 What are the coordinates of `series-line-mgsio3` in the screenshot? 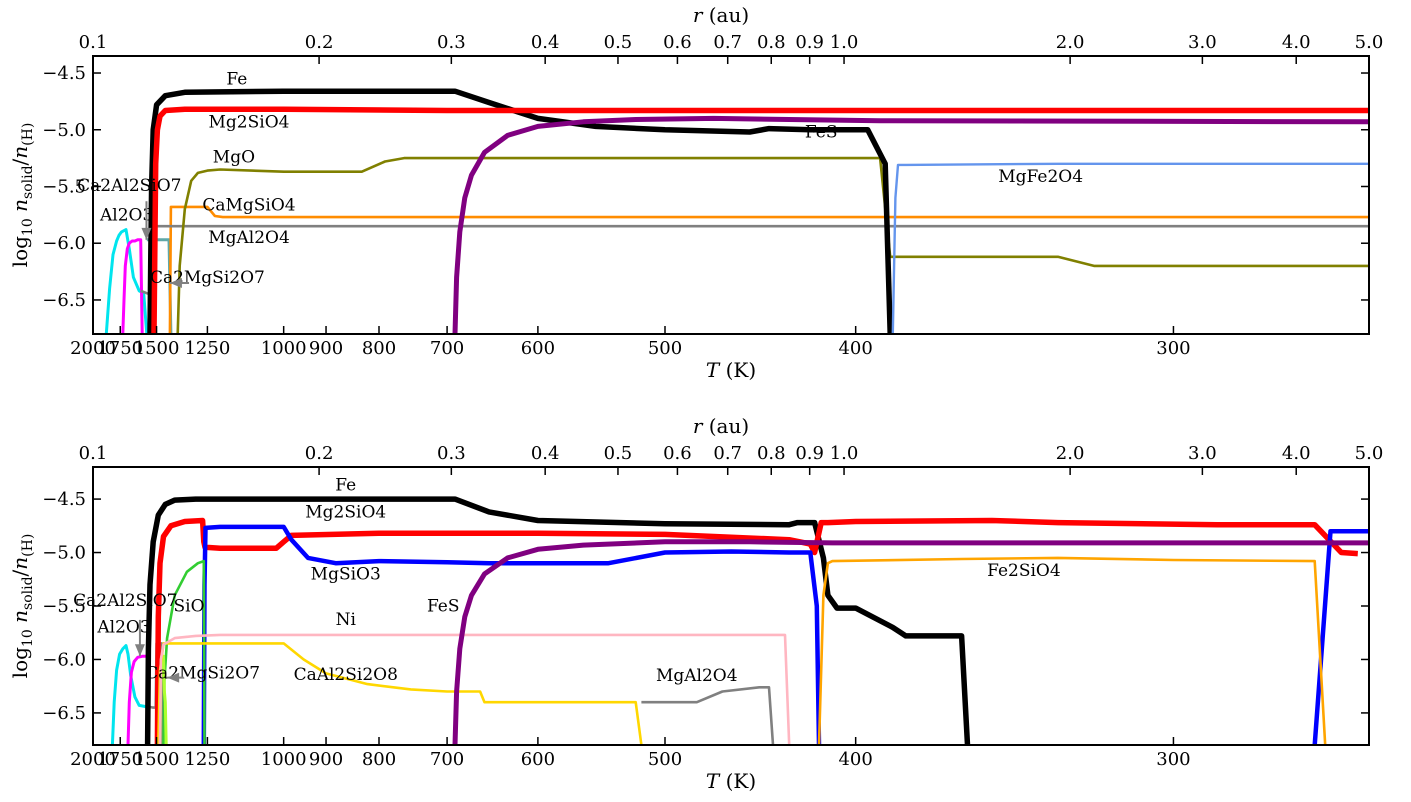 It's located at (511, 634).